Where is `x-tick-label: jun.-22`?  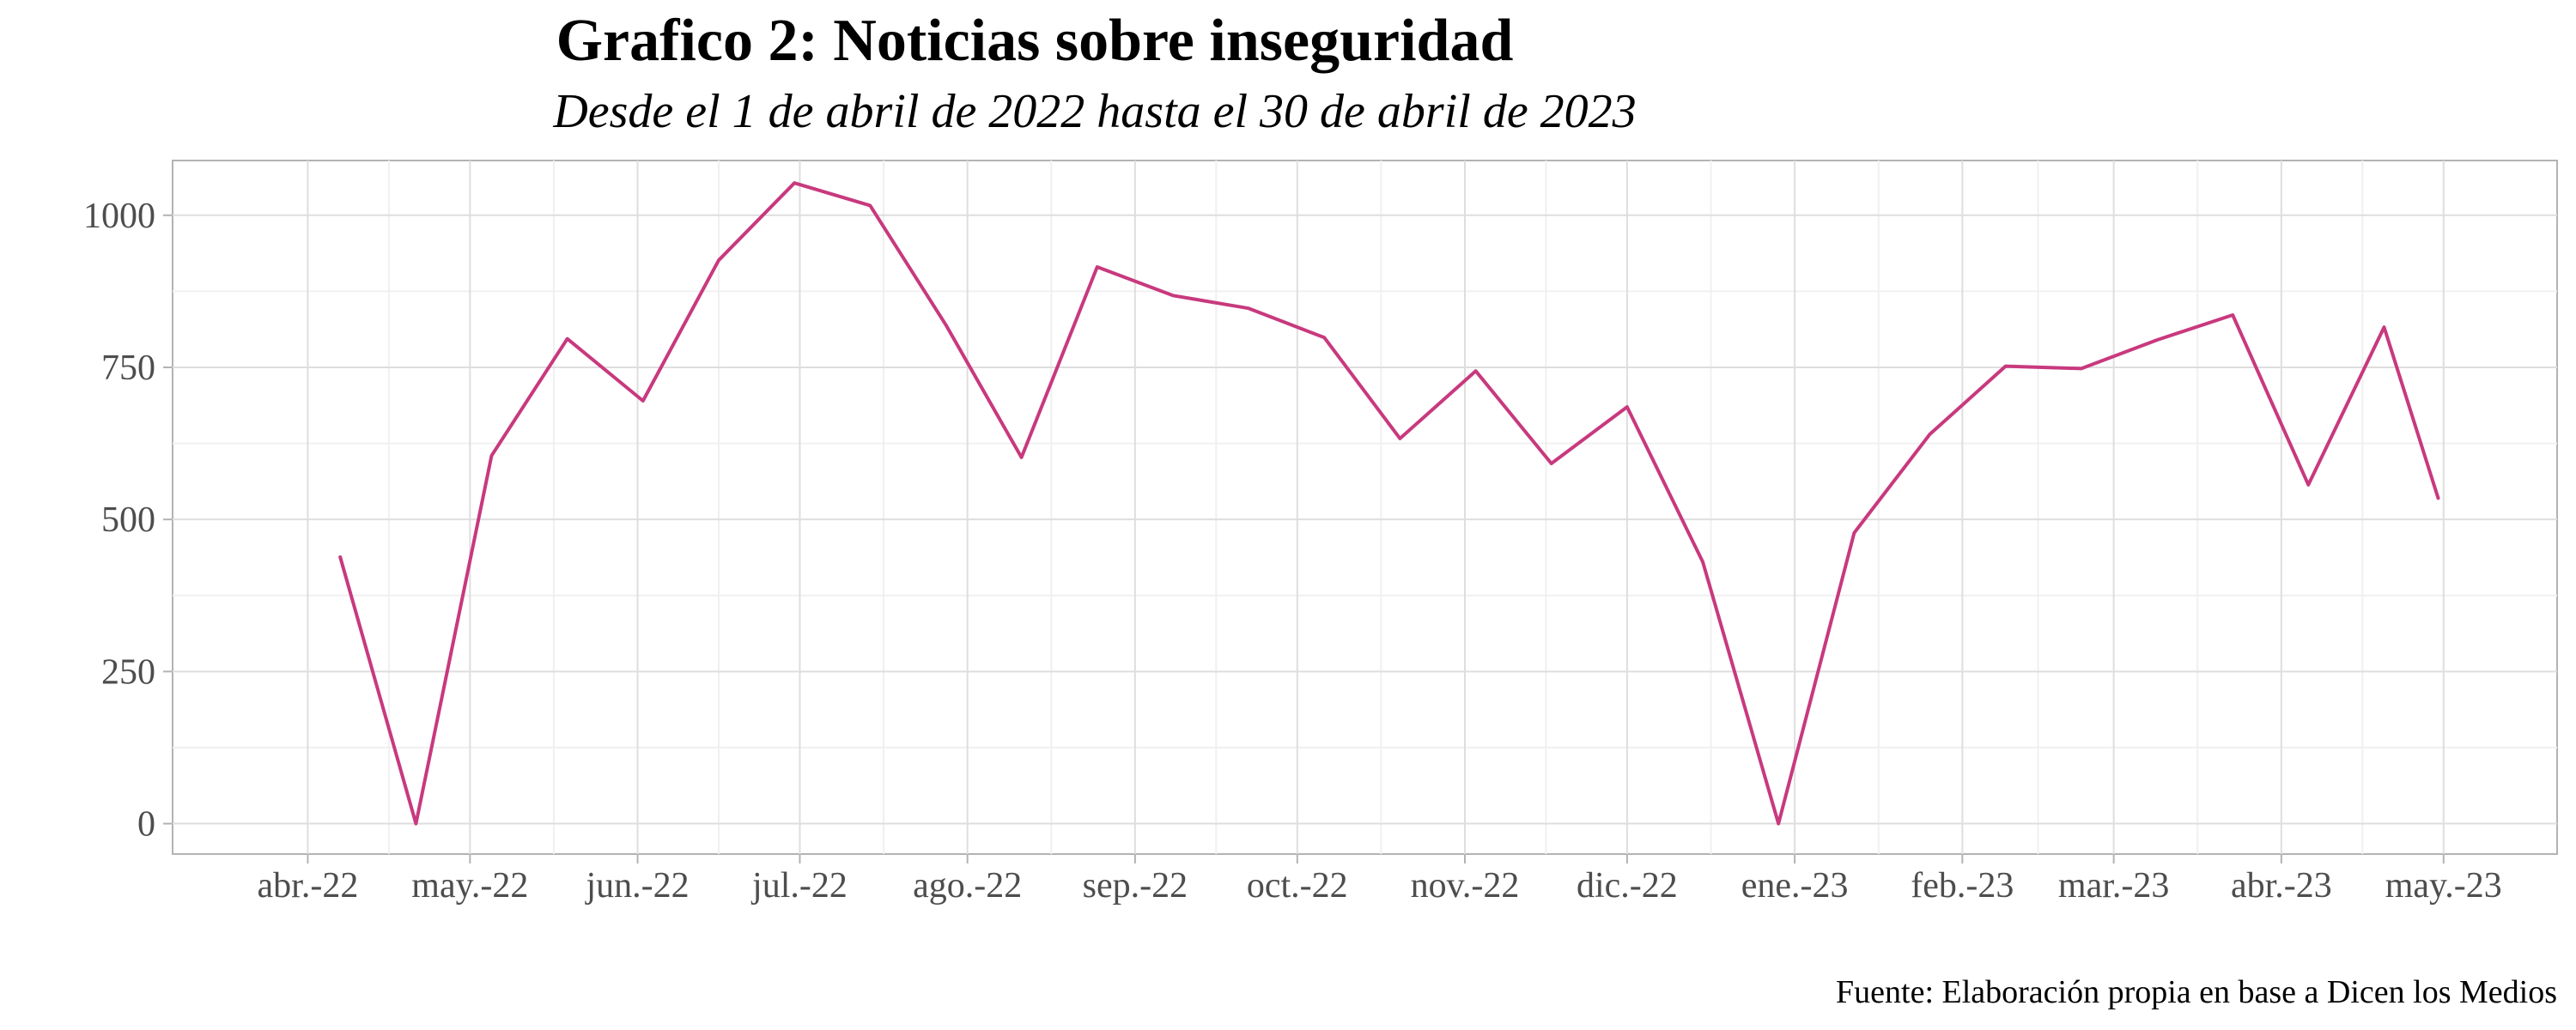
x-tick-label: jun.-22 is located at coordinates (636, 886).